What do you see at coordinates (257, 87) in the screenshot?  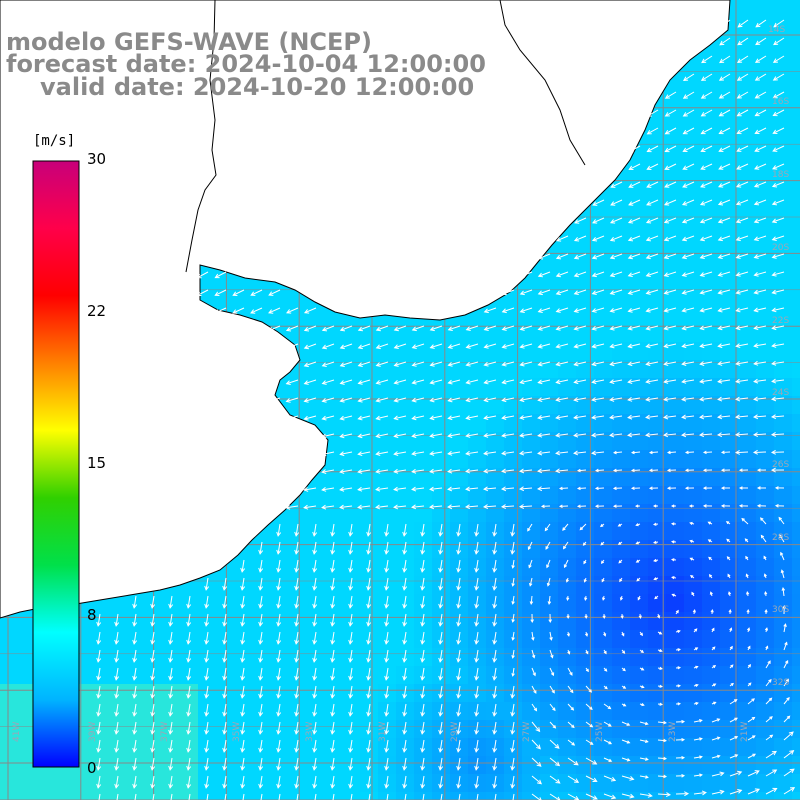 I see `valid-date: valid date: 2024-10-20 12:00:00` at bounding box center [257, 87].